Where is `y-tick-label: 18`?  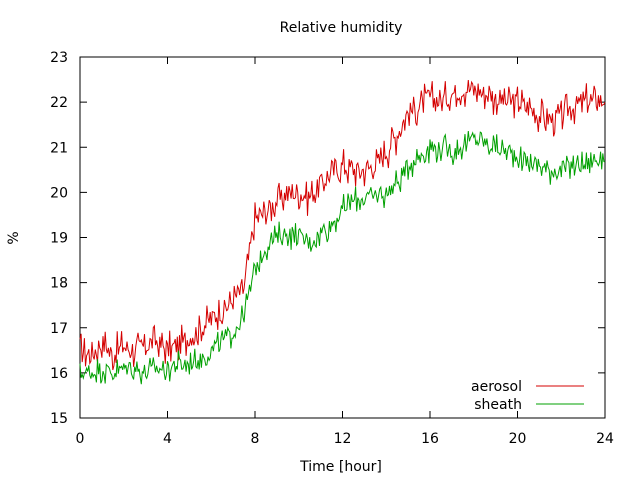
y-tick-label: 18 is located at coordinates (59, 284).